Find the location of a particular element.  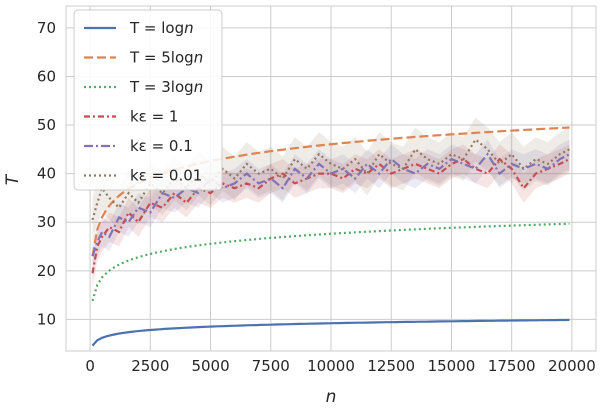

x-tick-label: 12500 is located at coordinates (391, 366).